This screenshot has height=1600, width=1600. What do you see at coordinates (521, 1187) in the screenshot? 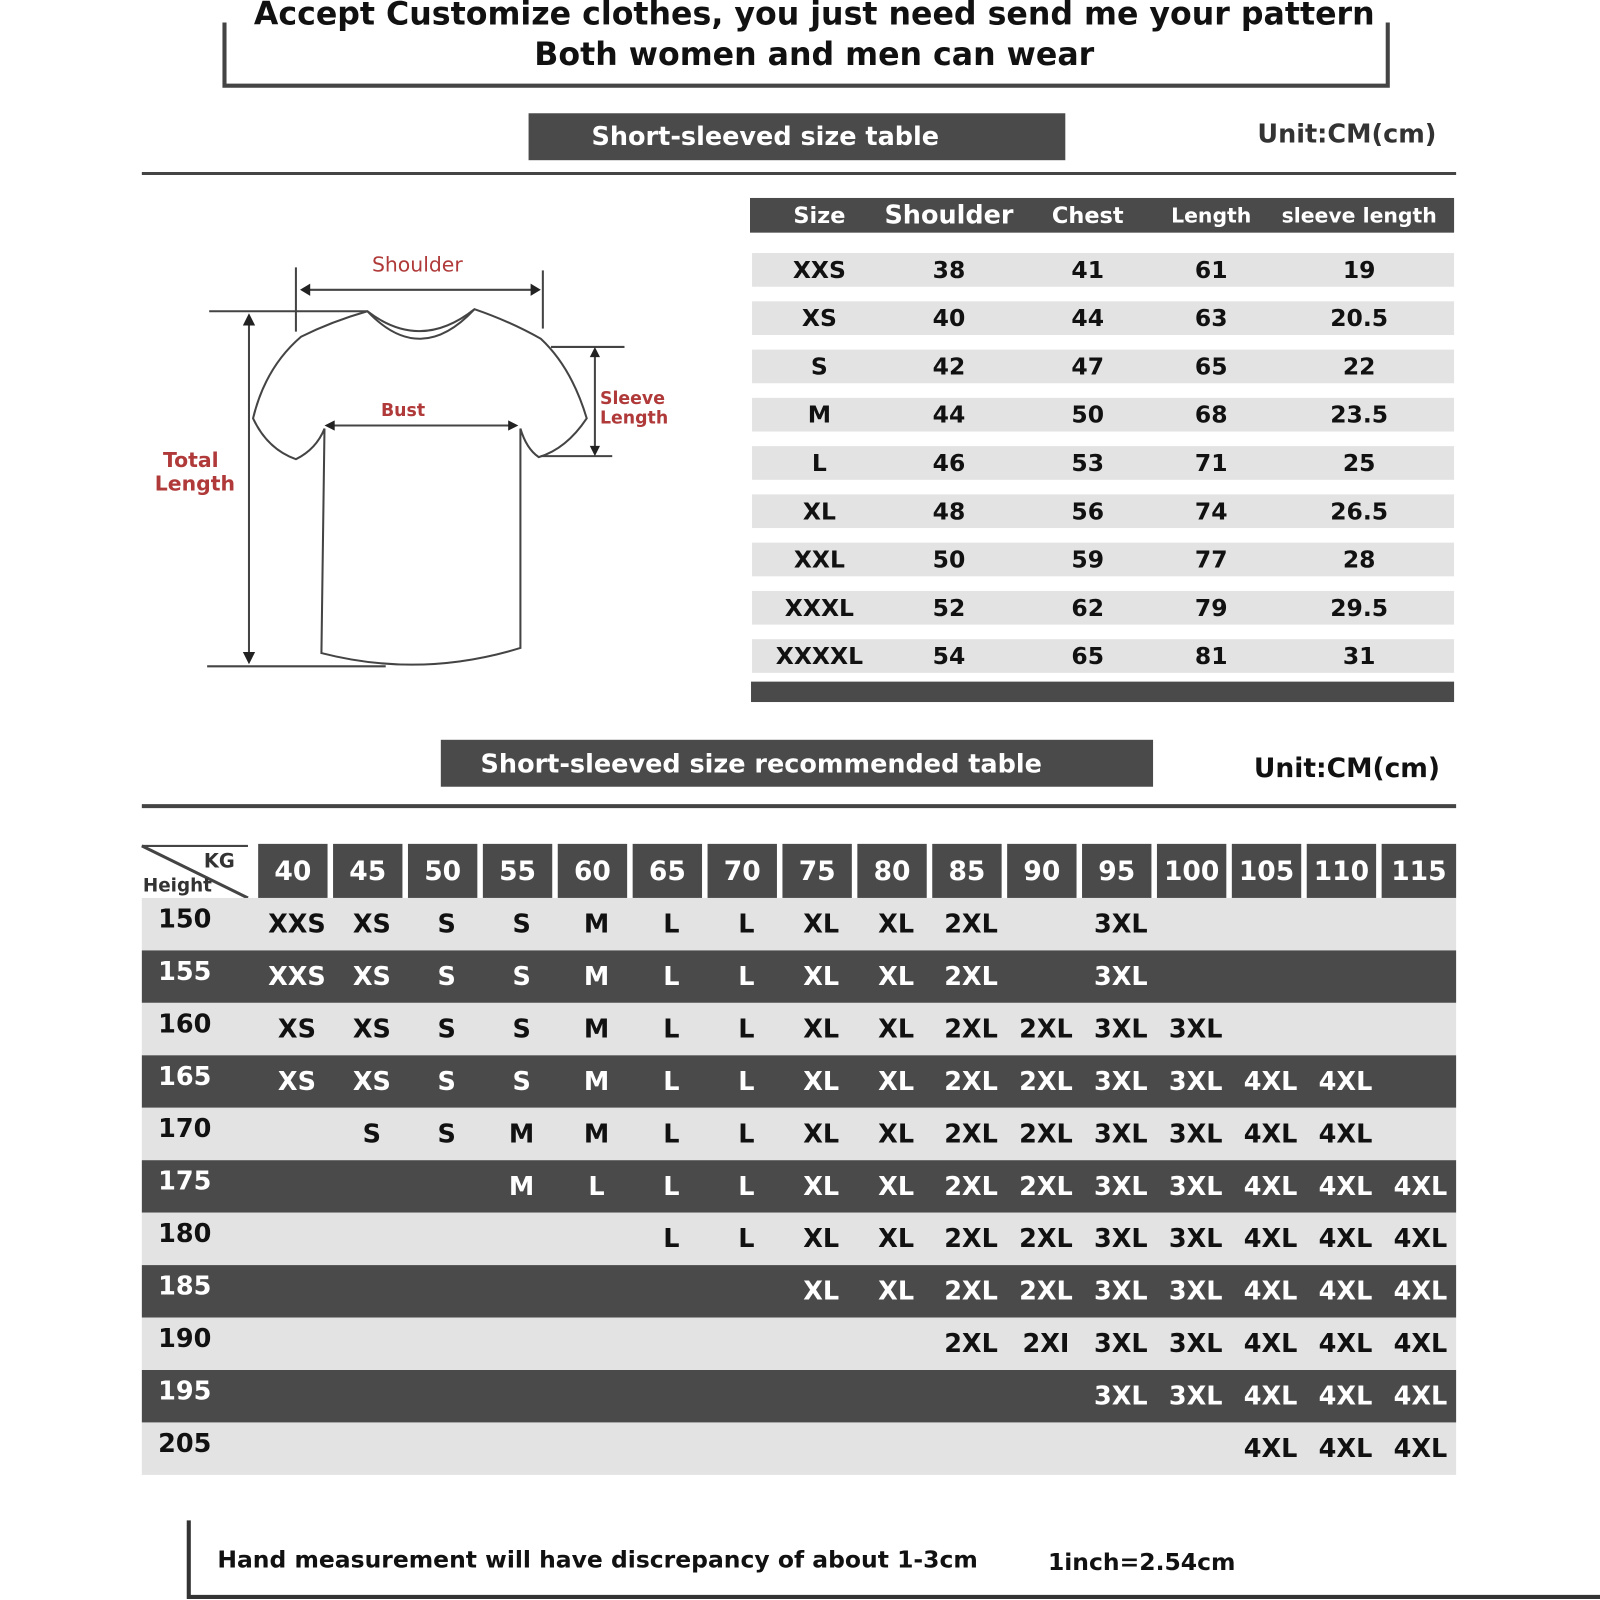
I see `size-cell: M` at bounding box center [521, 1187].